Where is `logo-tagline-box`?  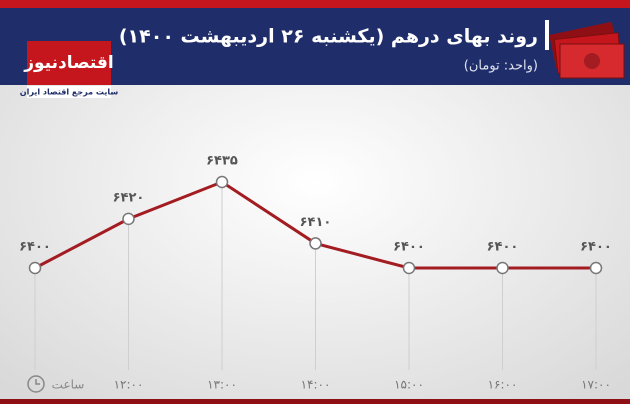 logo-tagline-box is located at coordinates (69, 92).